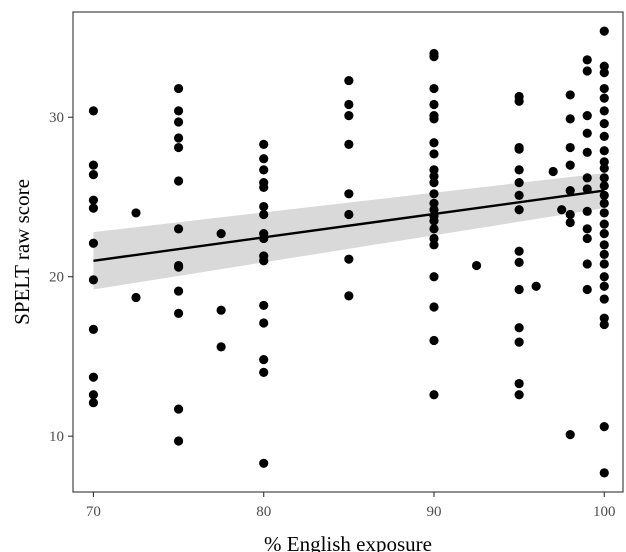  Describe the element at coordinates (604, 512) in the screenshot. I see `x-tick-label: 100` at that location.